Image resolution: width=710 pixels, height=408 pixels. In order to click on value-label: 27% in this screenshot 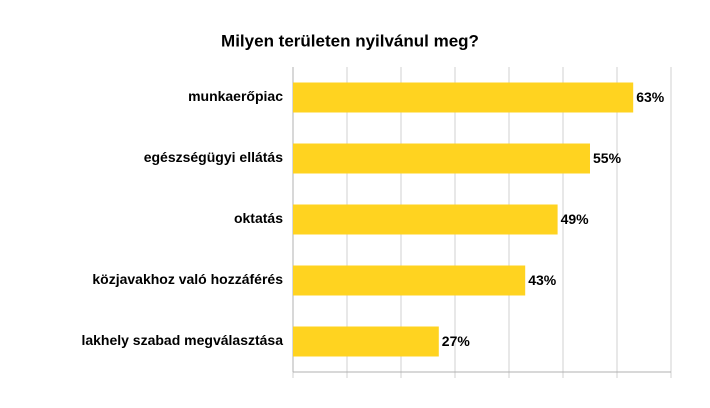, I will do `click(456, 341)`.